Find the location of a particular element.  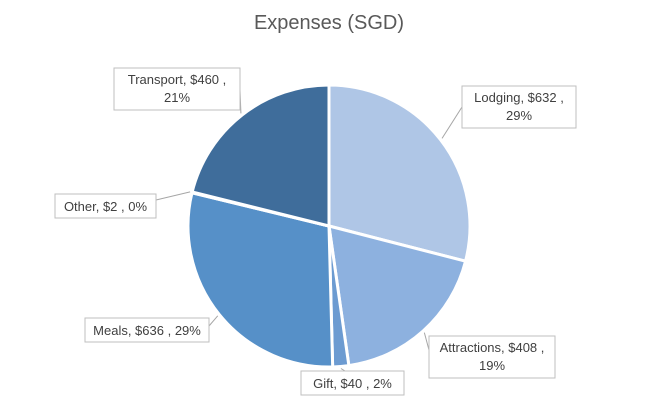

data-label-text: 21% is located at coordinates (177, 97).